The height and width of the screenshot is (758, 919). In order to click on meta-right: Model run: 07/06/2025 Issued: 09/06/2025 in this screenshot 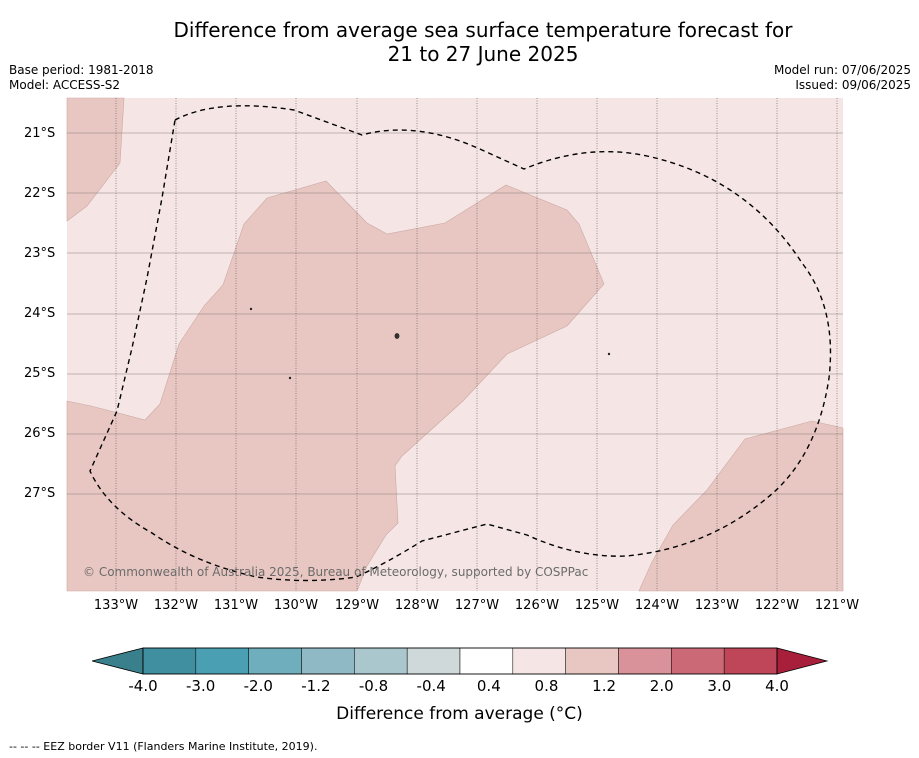, I will do `click(842, 78)`.